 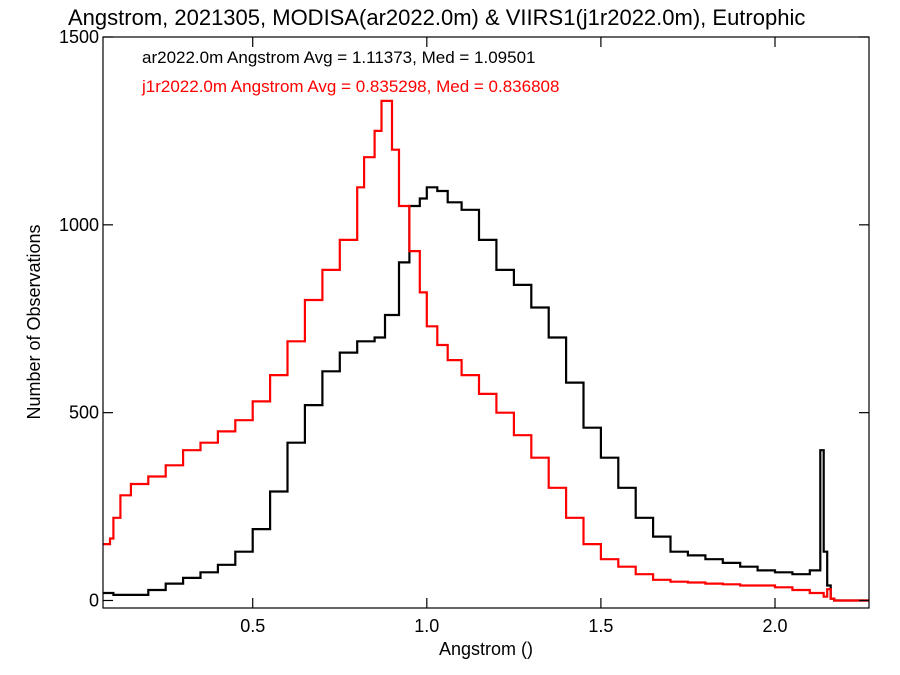 I want to click on y-tick-label: 0, so click(x=94, y=600).